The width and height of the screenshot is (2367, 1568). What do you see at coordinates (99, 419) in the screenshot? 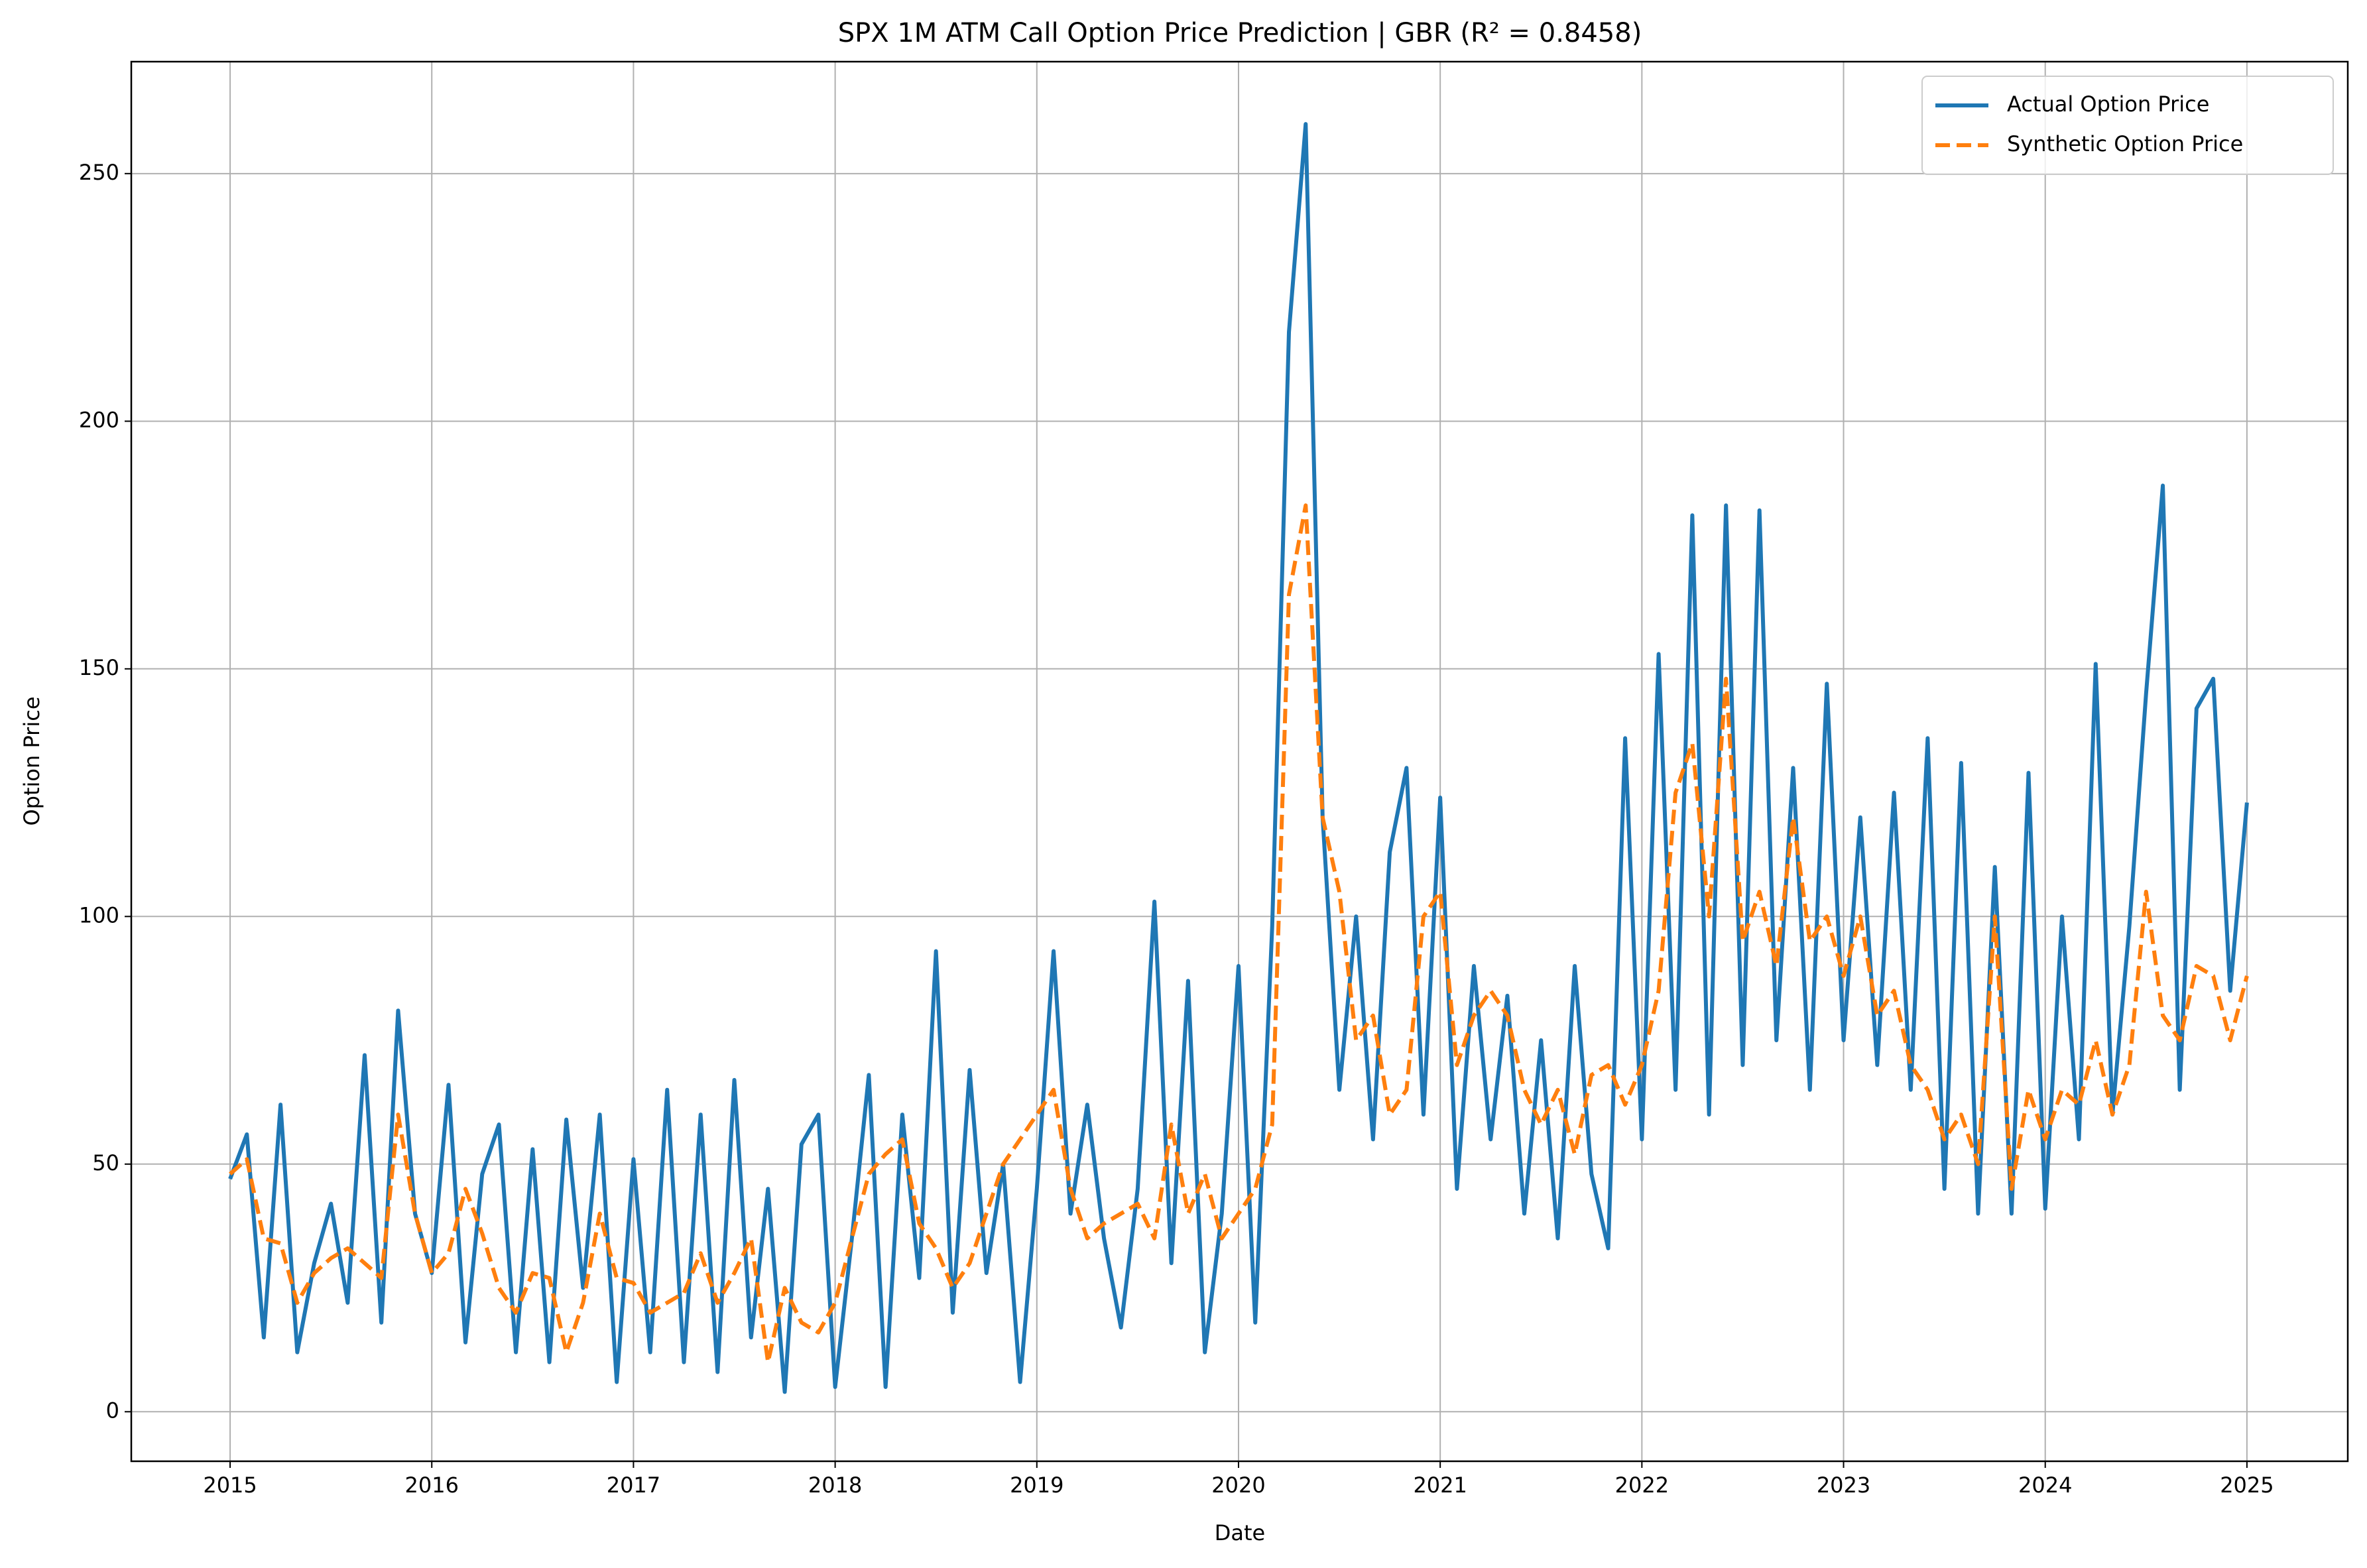
I see `y-tick-label: 200` at bounding box center [99, 419].